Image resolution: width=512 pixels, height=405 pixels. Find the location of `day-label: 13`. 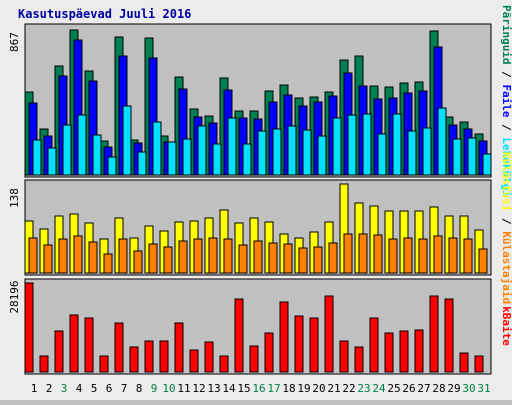

day-label: 13 is located at coordinates (213, 388).